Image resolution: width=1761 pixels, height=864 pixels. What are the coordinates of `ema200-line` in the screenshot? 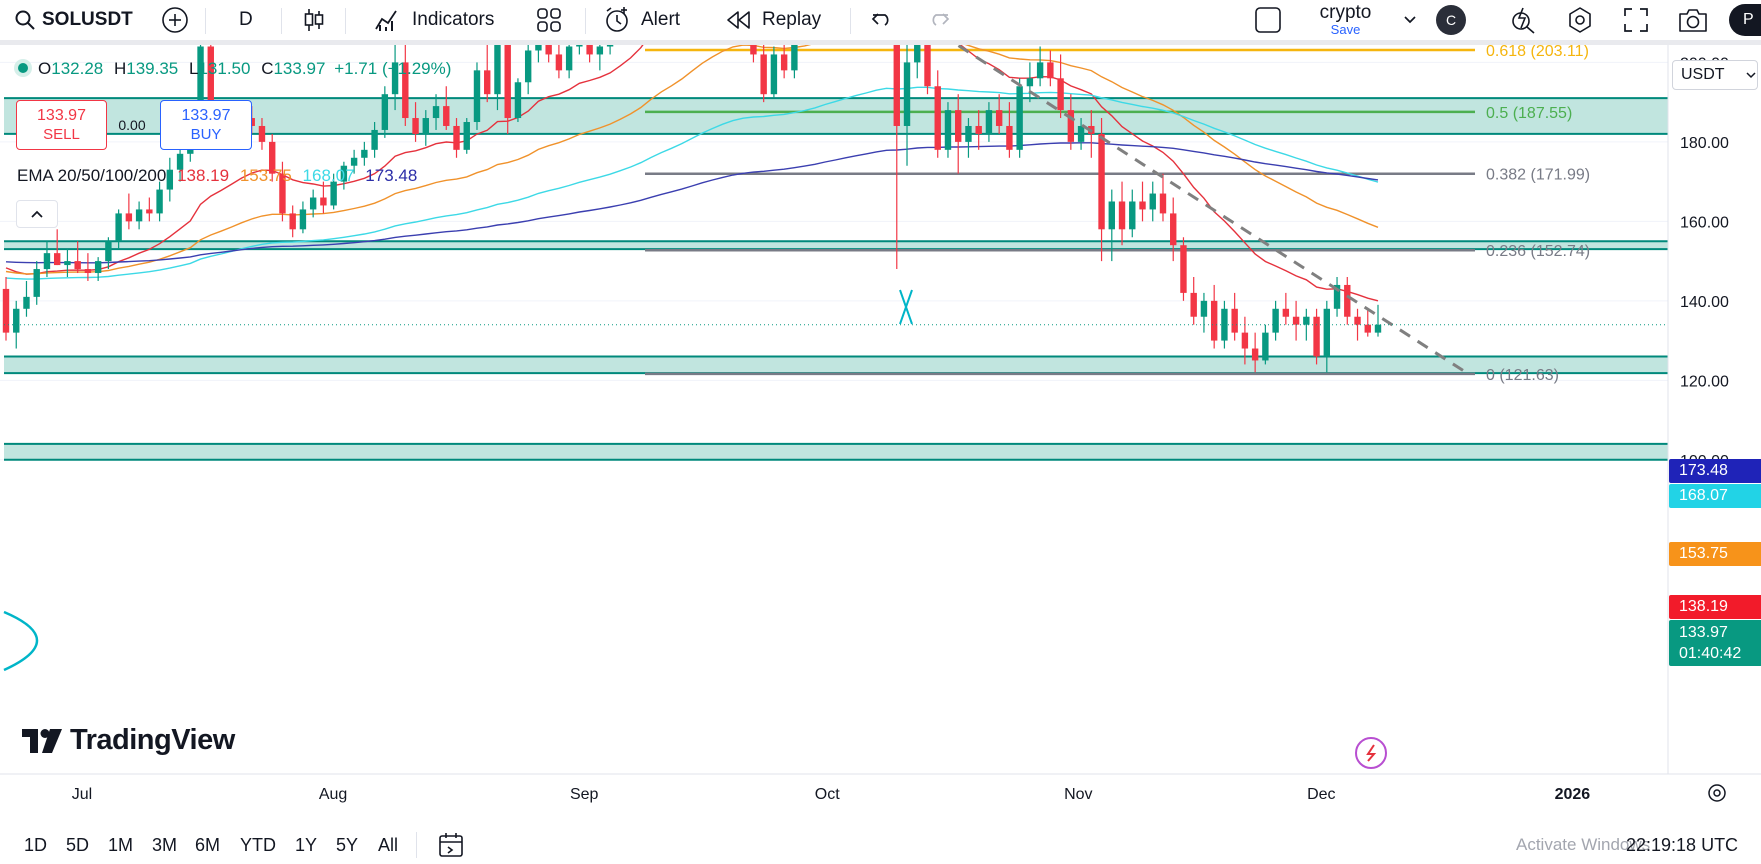 It's located at (692, 203).